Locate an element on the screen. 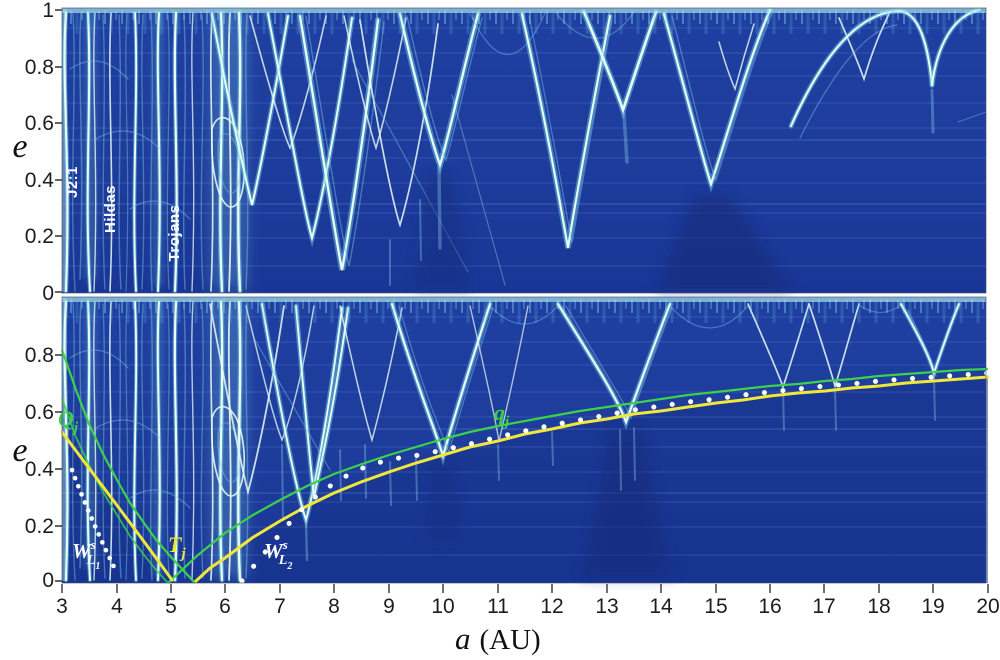 The height and width of the screenshot is (660, 1000). curve-Qj-descending is located at coordinates (128, 466).